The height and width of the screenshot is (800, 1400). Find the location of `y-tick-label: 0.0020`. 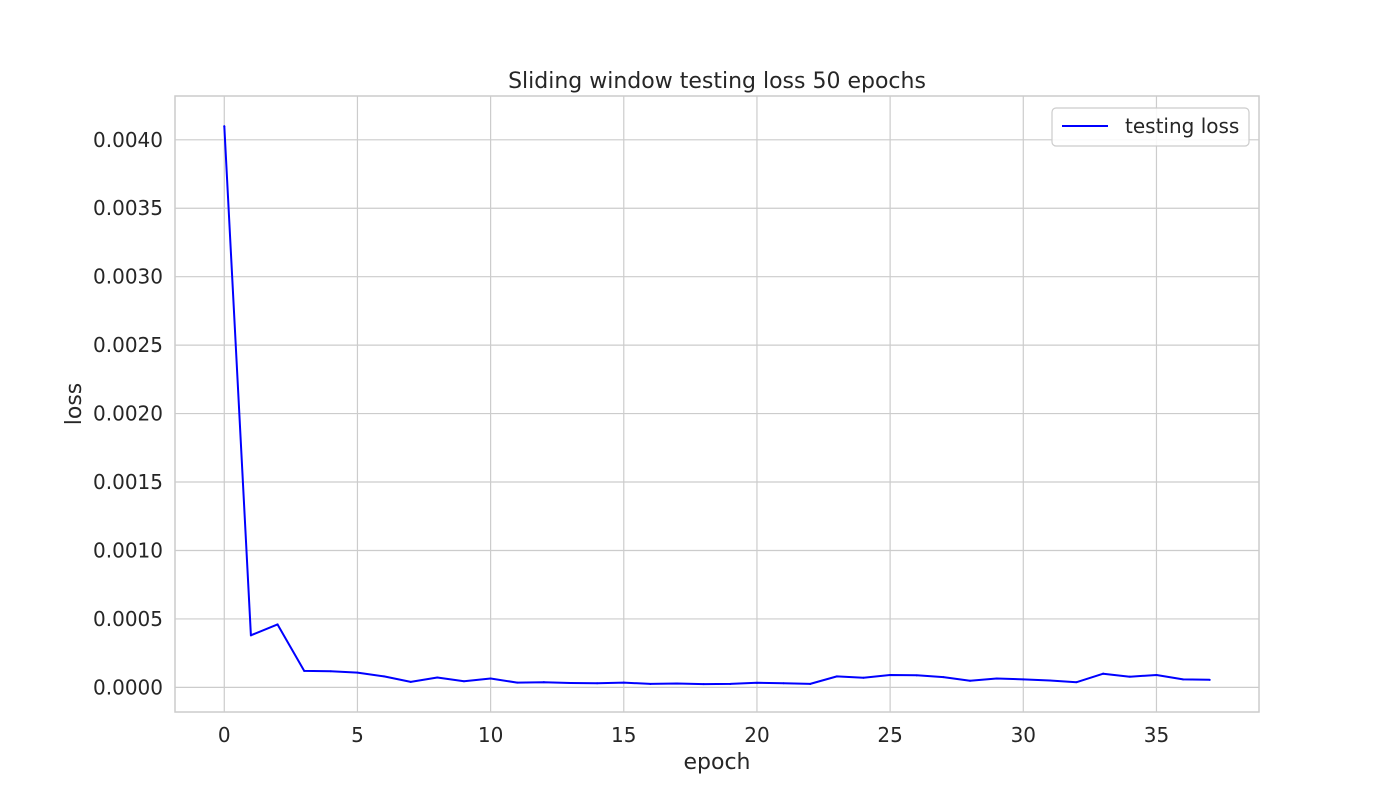

y-tick-label: 0.0020 is located at coordinates (128, 414).